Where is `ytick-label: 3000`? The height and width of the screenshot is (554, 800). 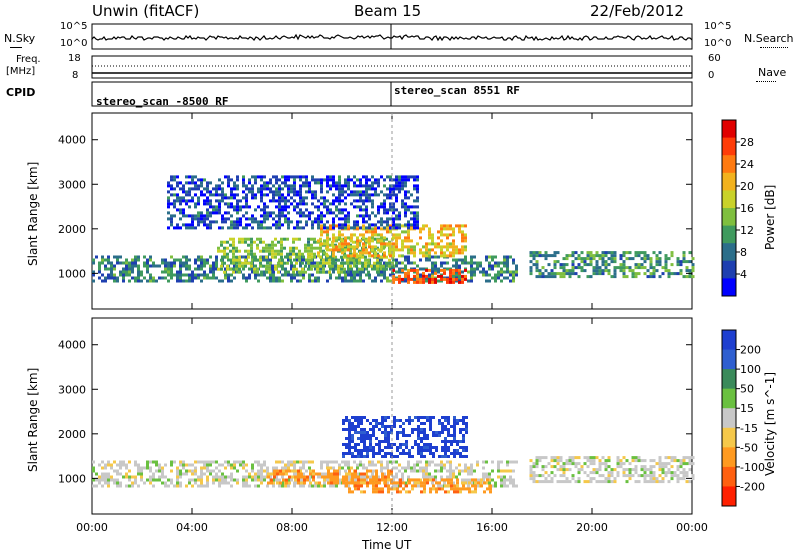 ytick-label: 3000 is located at coordinates (72, 389).